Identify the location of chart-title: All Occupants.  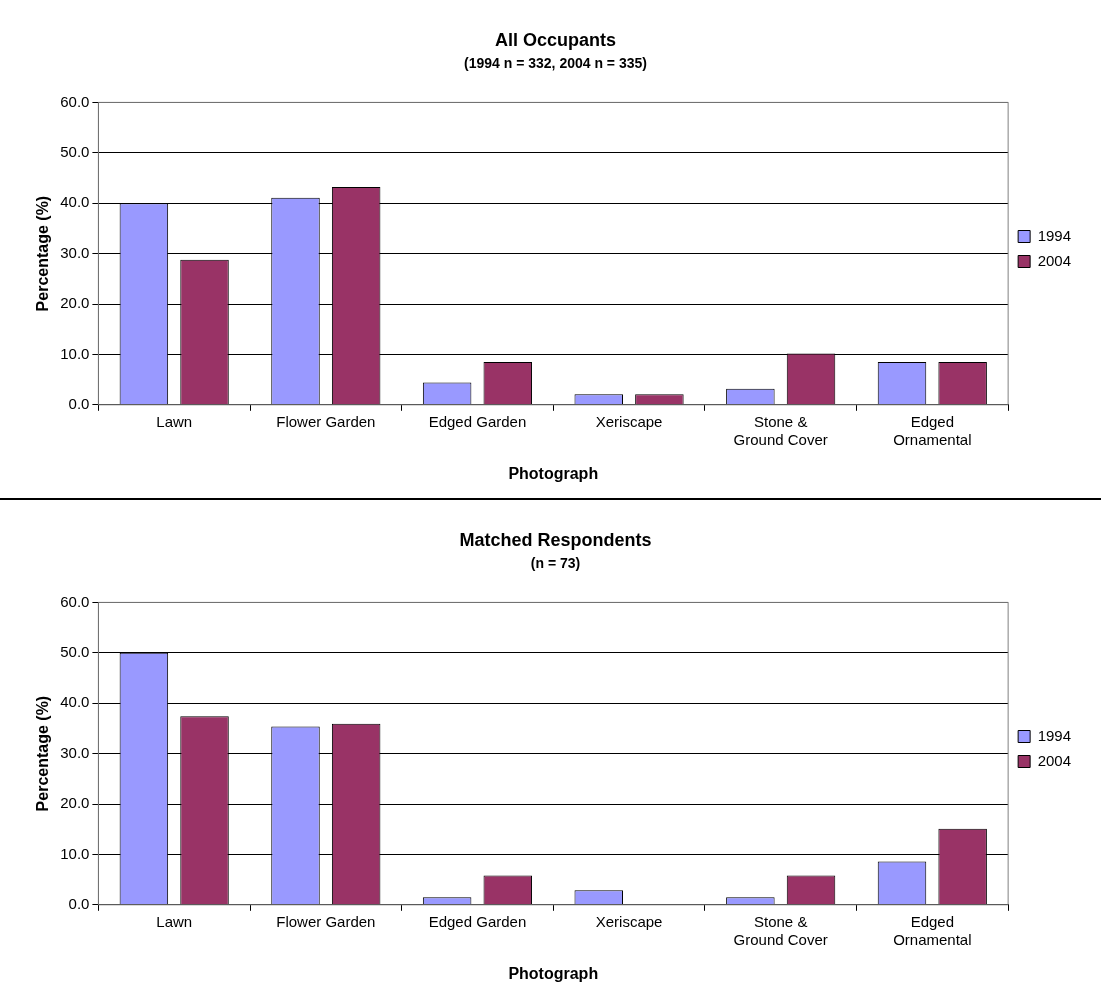
(555, 39).